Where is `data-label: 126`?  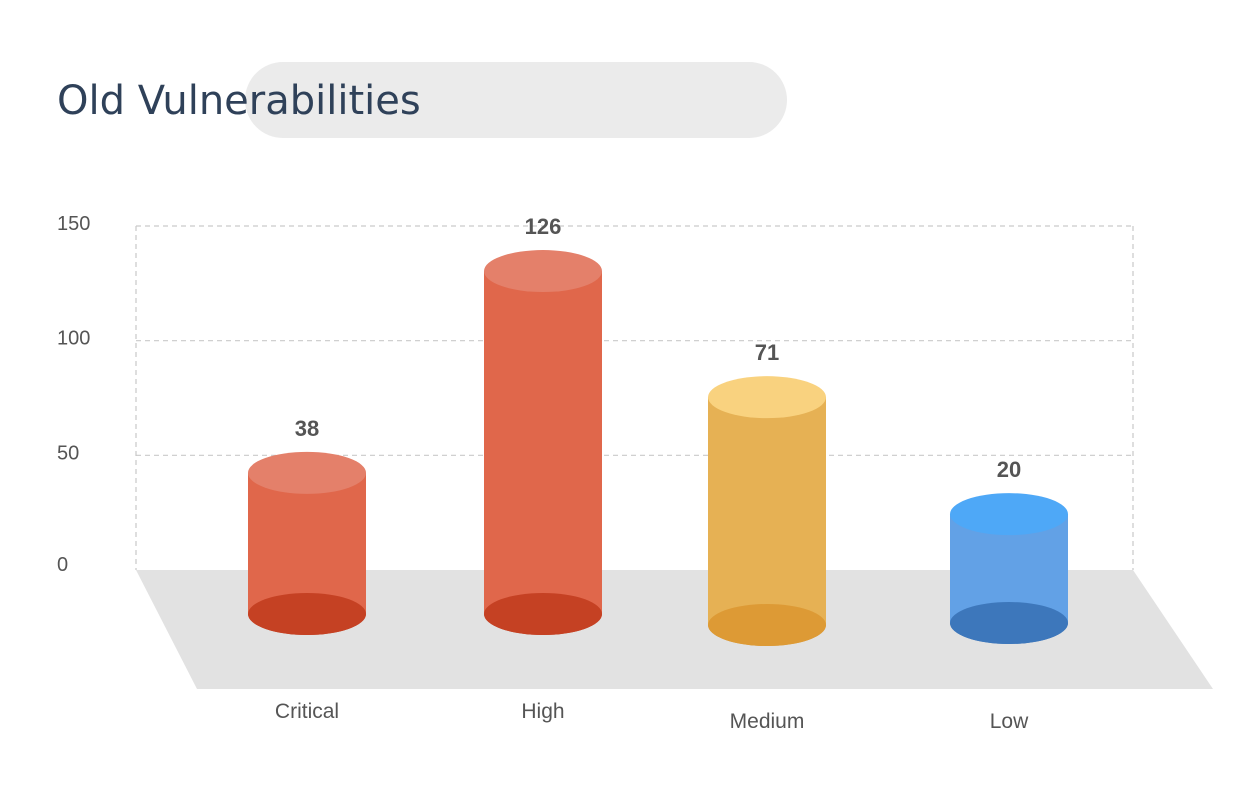 data-label: 126 is located at coordinates (543, 226).